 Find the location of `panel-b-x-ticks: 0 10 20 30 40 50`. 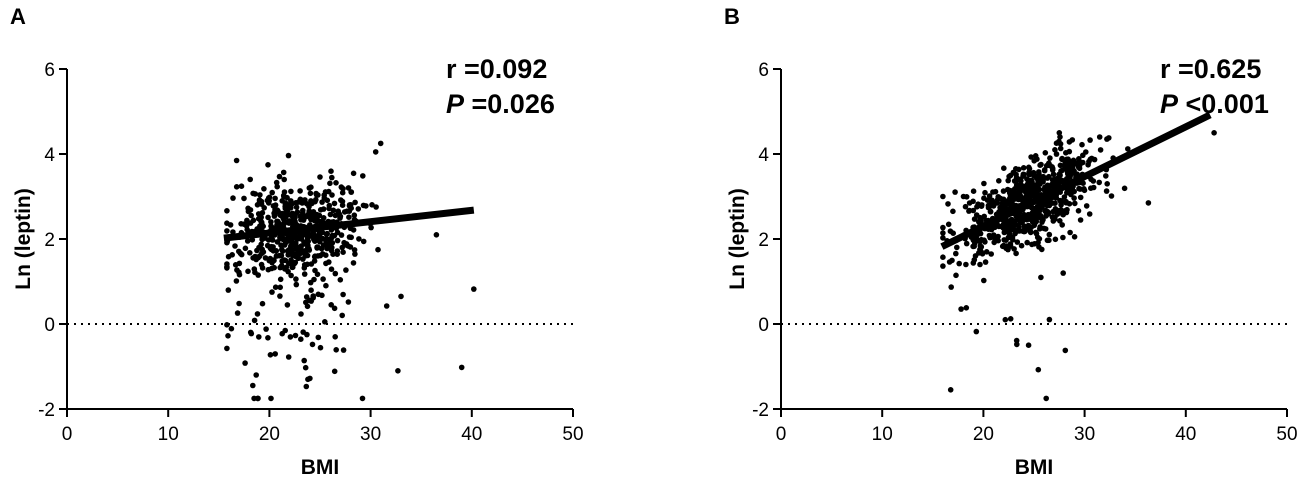

panel-b-x-ticks: 0 10 20 30 40 50 is located at coordinates (1037, 427).